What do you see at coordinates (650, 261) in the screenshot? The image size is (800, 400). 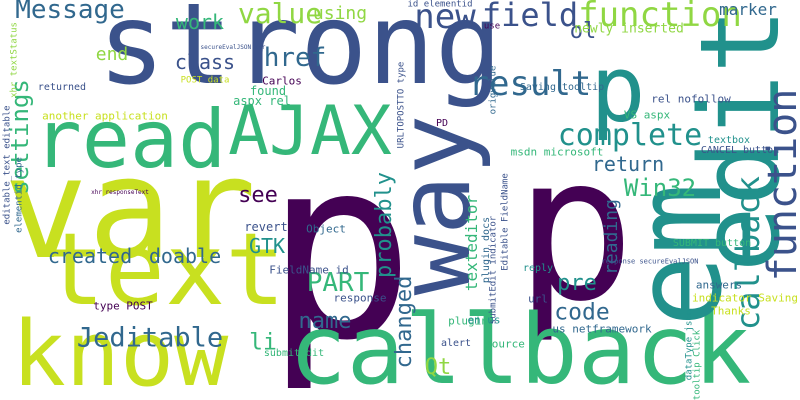 I see `word-response-secureevaljson: response secureEvalJSON` at bounding box center [650, 261].